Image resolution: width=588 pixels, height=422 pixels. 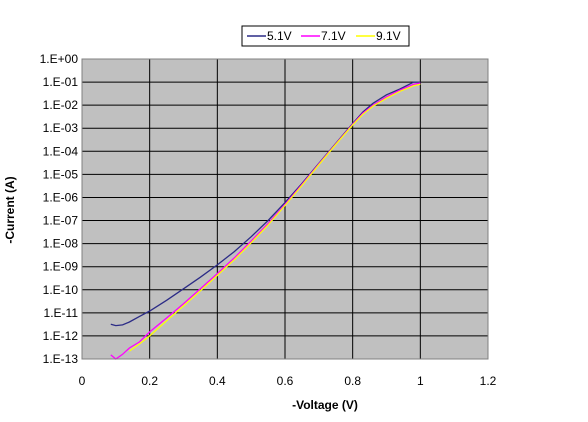 What do you see at coordinates (61, 290) in the screenshot?
I see `y-tick-label: 1.E-10` at bounding box center [61, 290].